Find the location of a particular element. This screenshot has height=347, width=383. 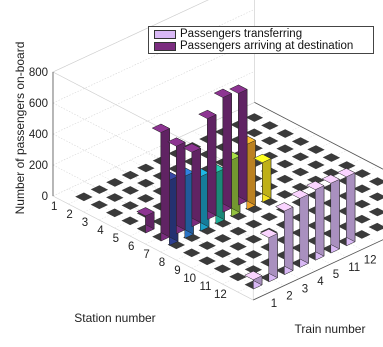

station-tick-label: 6 is located at coordinates (131, 247).